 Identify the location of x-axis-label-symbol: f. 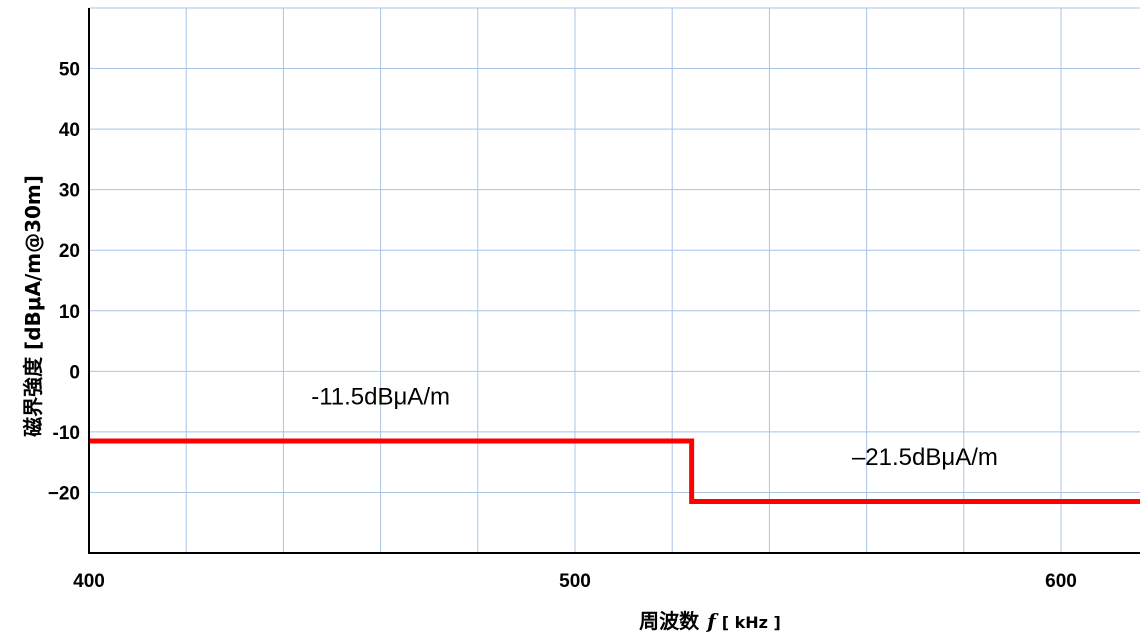
(712, 621).